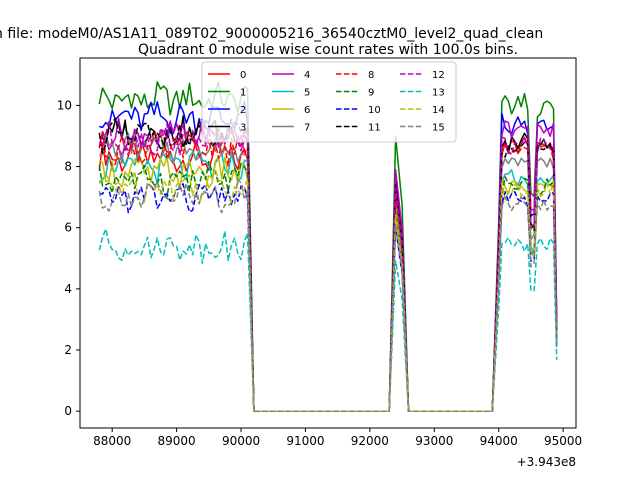  What do you see at coordinates (499, 441) in the screenshot?
I see `x-tick-label: 94000` at bounding box center [499, 441].